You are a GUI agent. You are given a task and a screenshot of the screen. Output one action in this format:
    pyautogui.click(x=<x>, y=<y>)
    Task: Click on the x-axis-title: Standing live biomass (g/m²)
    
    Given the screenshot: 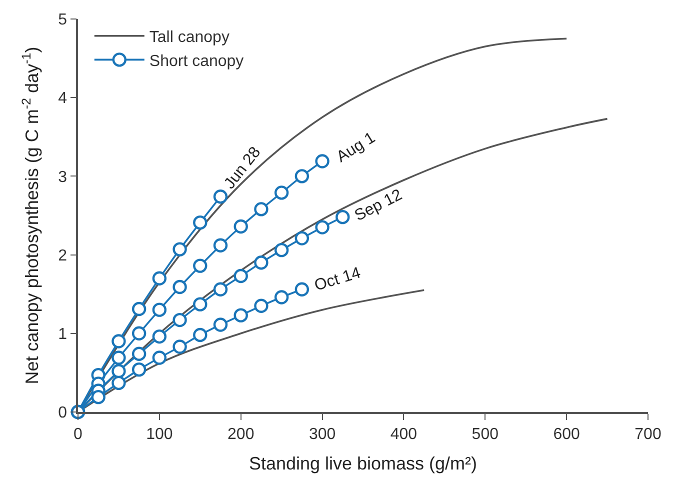 What is the action you would take?
    pyautogui.click(x=363, y=464)
    